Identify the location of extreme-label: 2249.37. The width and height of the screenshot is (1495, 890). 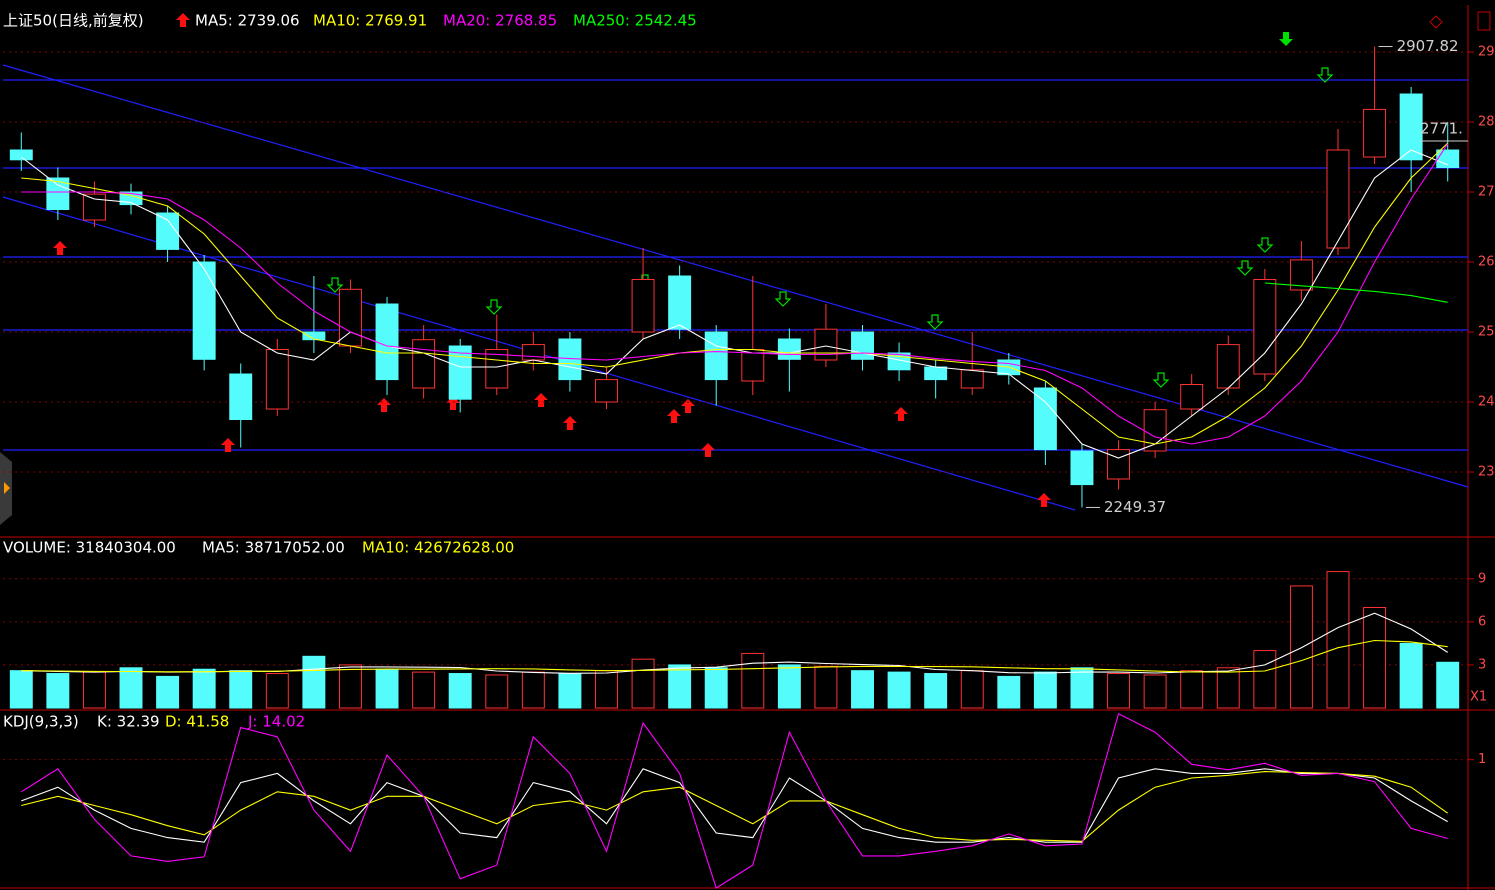
(1135, 507).